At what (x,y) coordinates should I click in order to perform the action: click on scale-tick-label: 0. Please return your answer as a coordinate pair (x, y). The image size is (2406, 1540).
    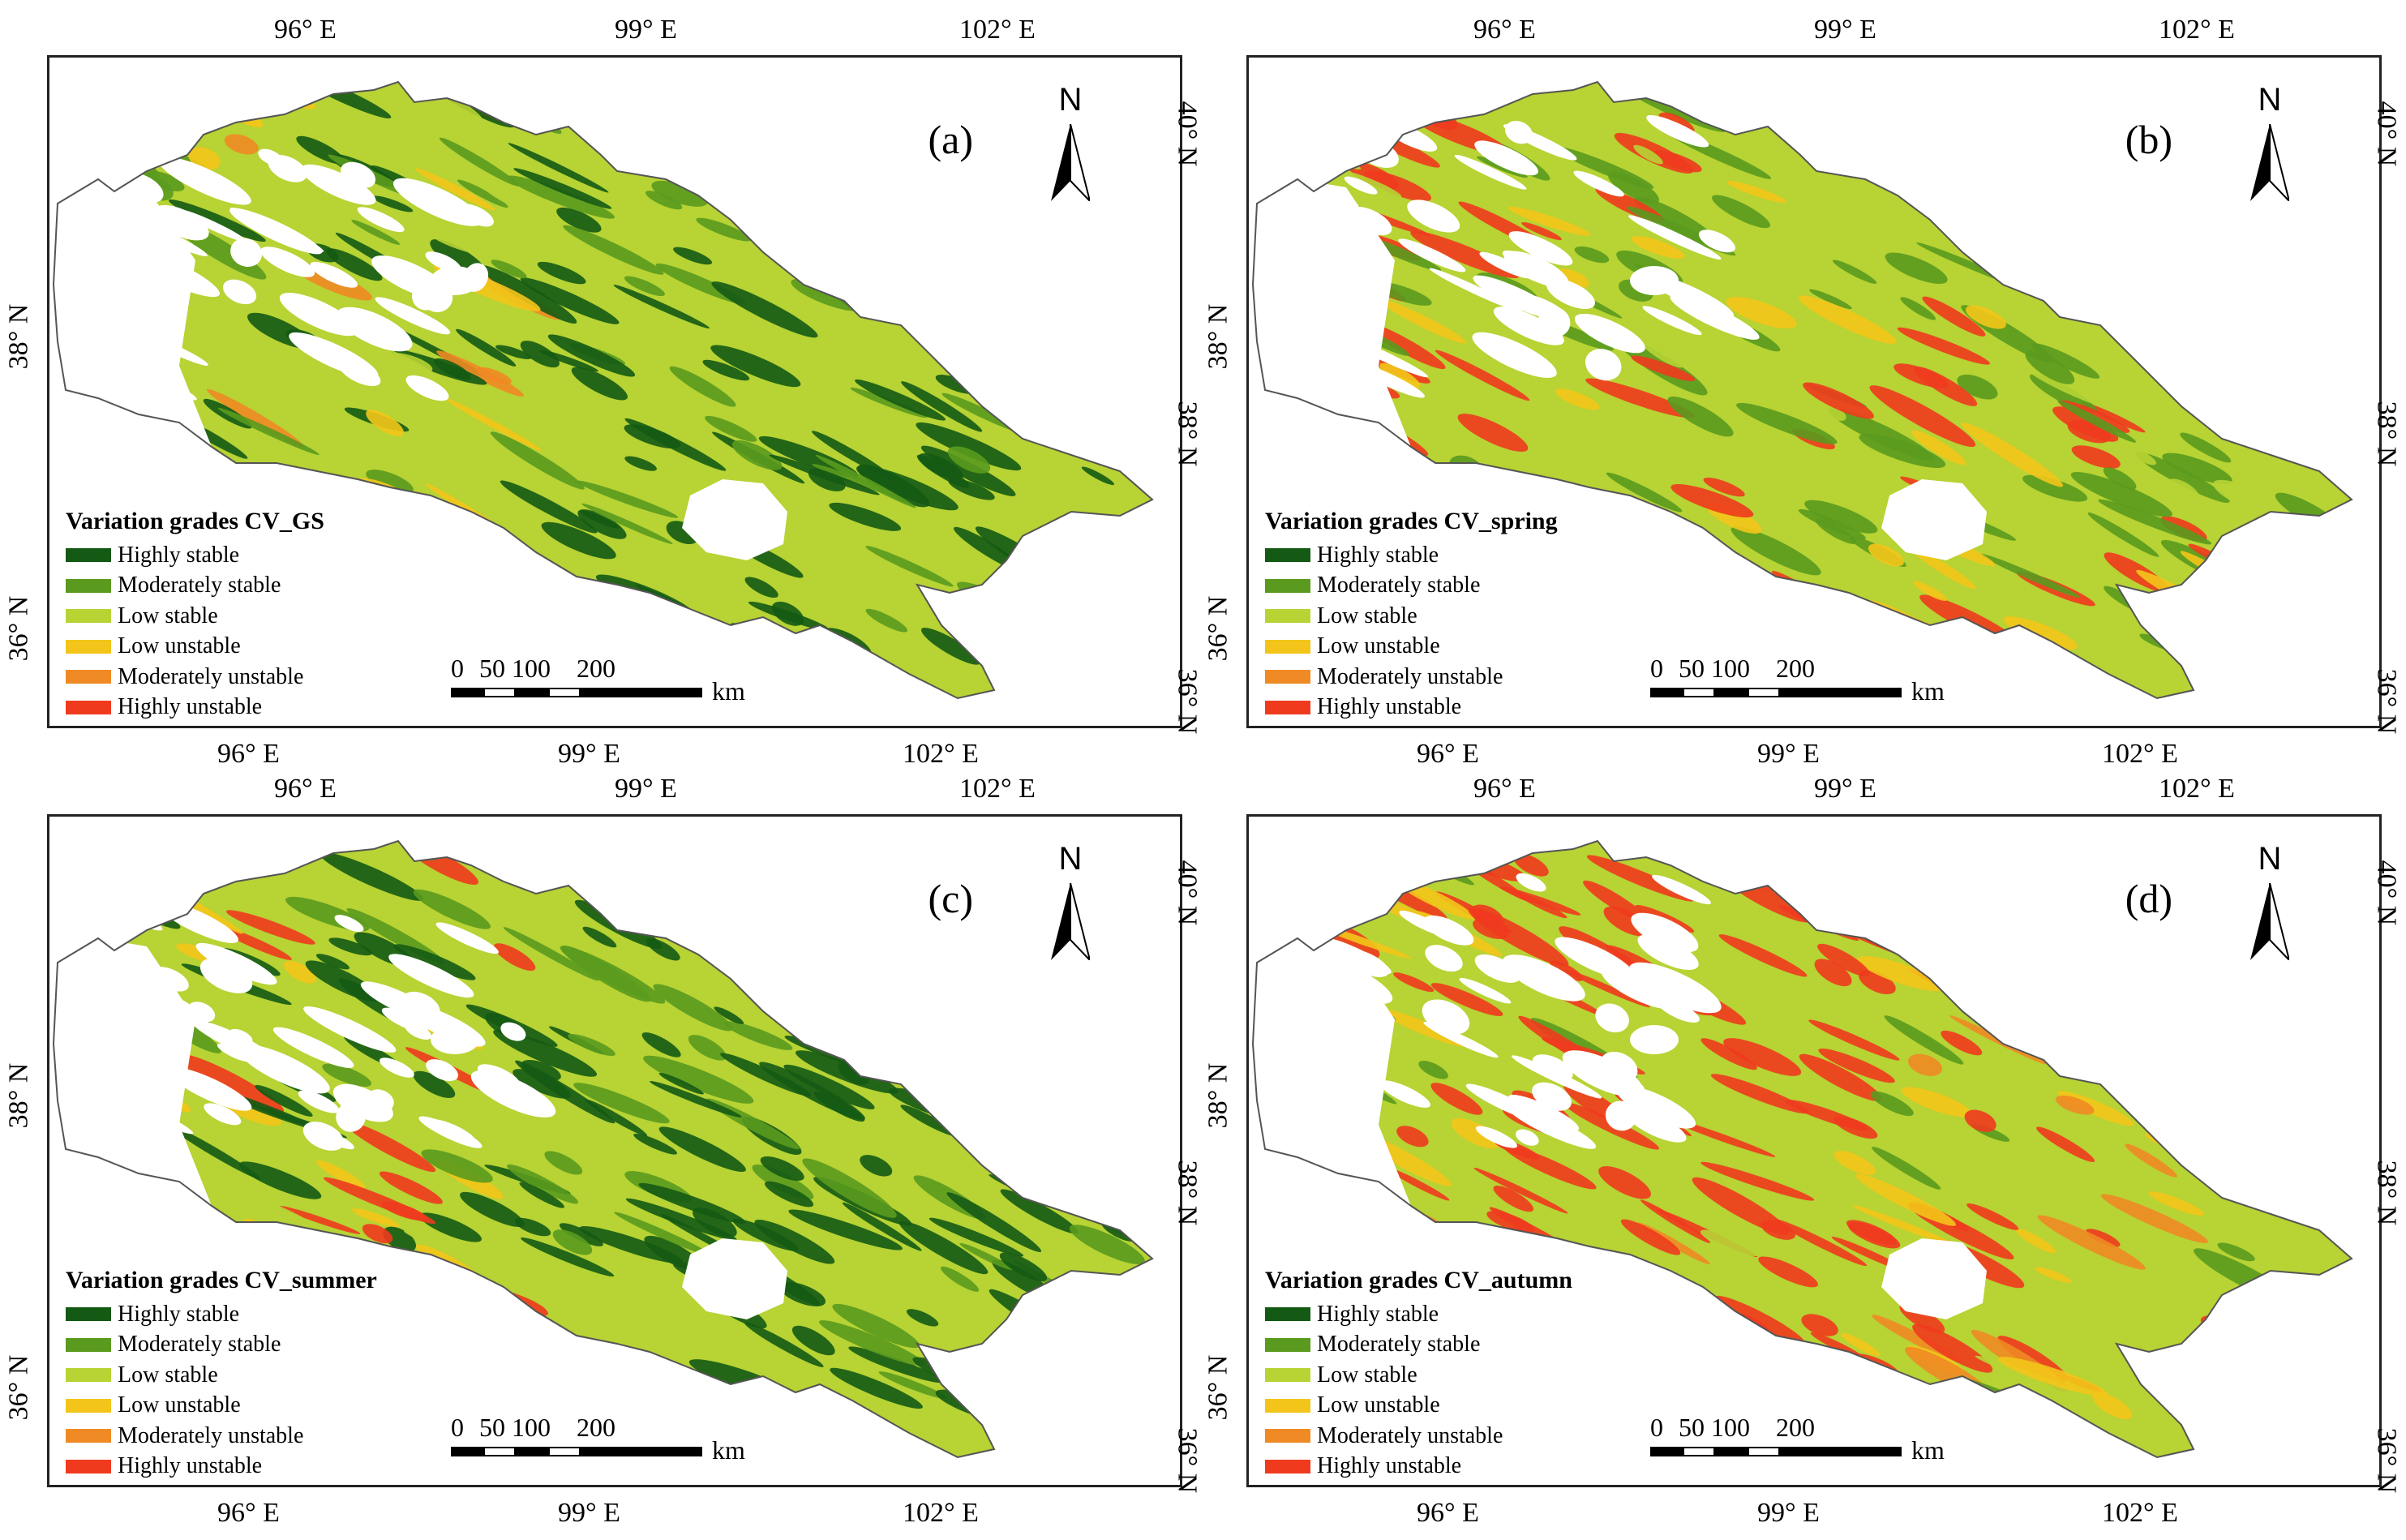
    Looking at the image, I should click on (458, 668).